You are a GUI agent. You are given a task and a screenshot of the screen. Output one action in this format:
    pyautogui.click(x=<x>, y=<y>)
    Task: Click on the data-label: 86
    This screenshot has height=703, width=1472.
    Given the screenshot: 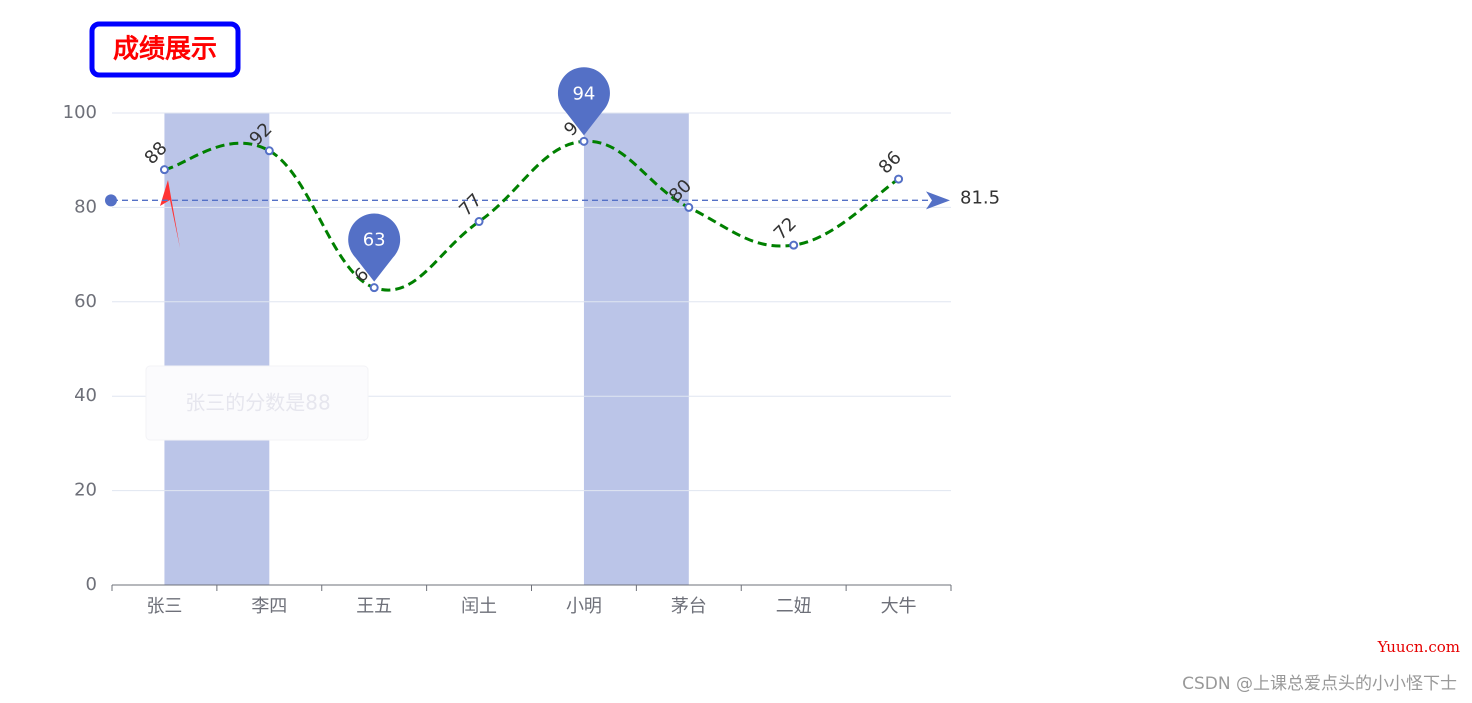 What is the action you would take?
    pyautogui.click(x=890, y=162)
    